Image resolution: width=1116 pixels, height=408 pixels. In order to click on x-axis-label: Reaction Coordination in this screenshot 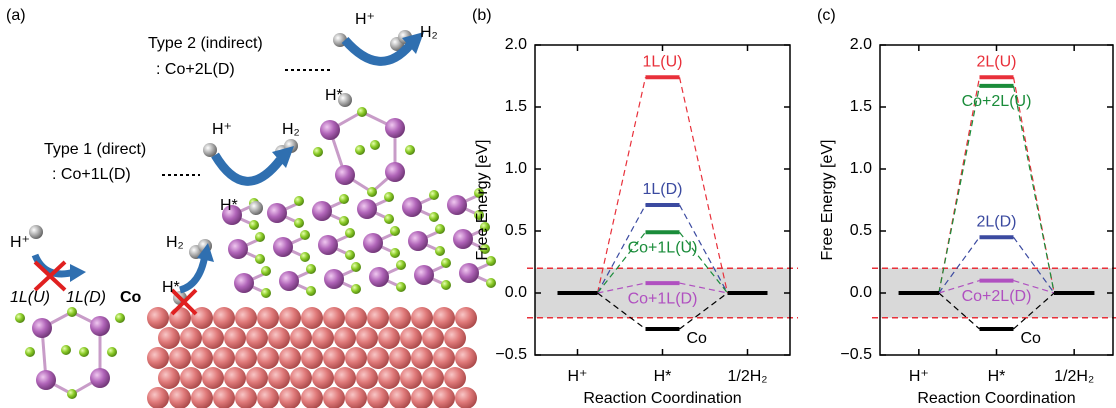, I will do `click(662, 398)`.